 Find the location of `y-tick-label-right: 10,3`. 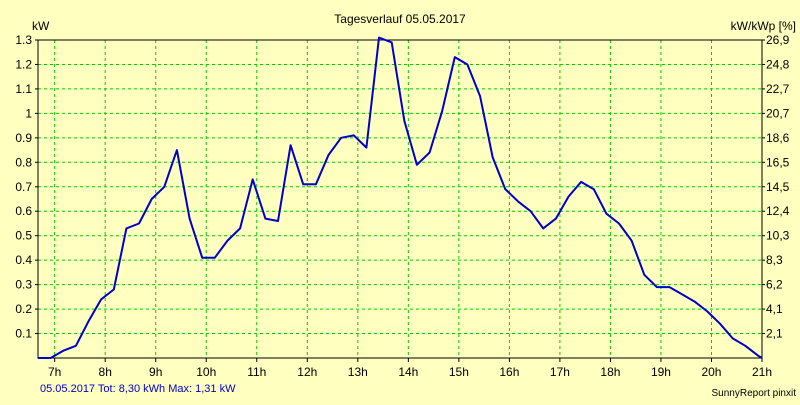

y-tick-label-right: 10,3 is located at coordinates (778, 236).